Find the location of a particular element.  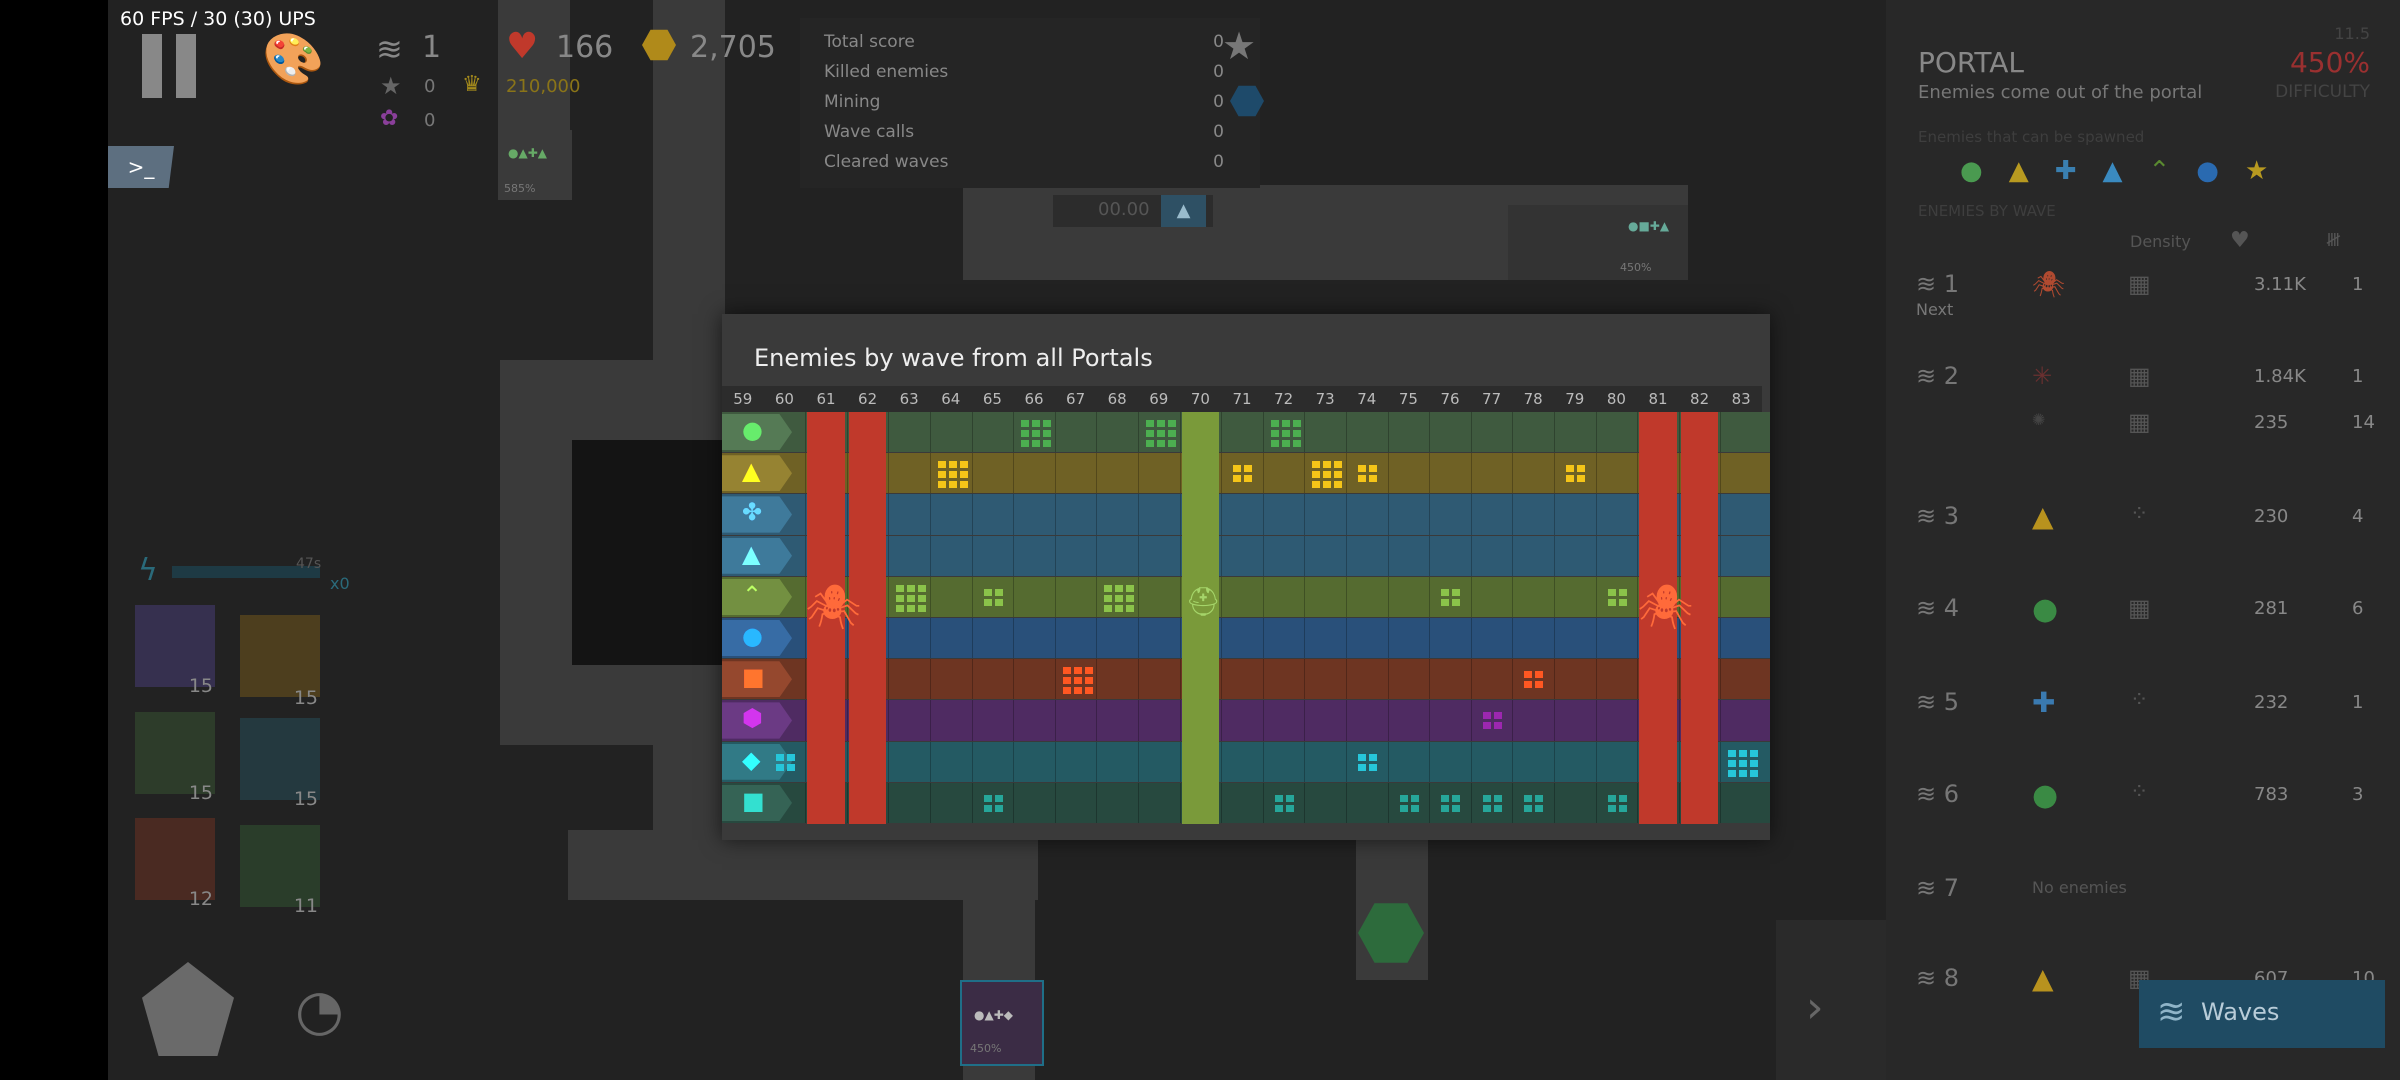

wave-row: ≋ 2 ✳ ▦ 1.84K 1 is located at coordinates (2140, 376).